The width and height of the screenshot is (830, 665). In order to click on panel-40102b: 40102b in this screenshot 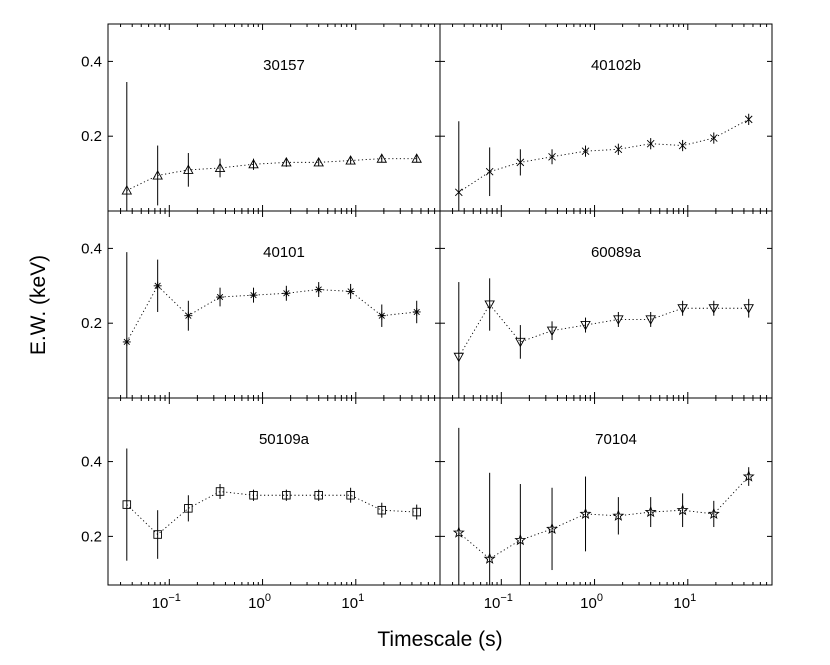, I will do `click(603, 134)`.